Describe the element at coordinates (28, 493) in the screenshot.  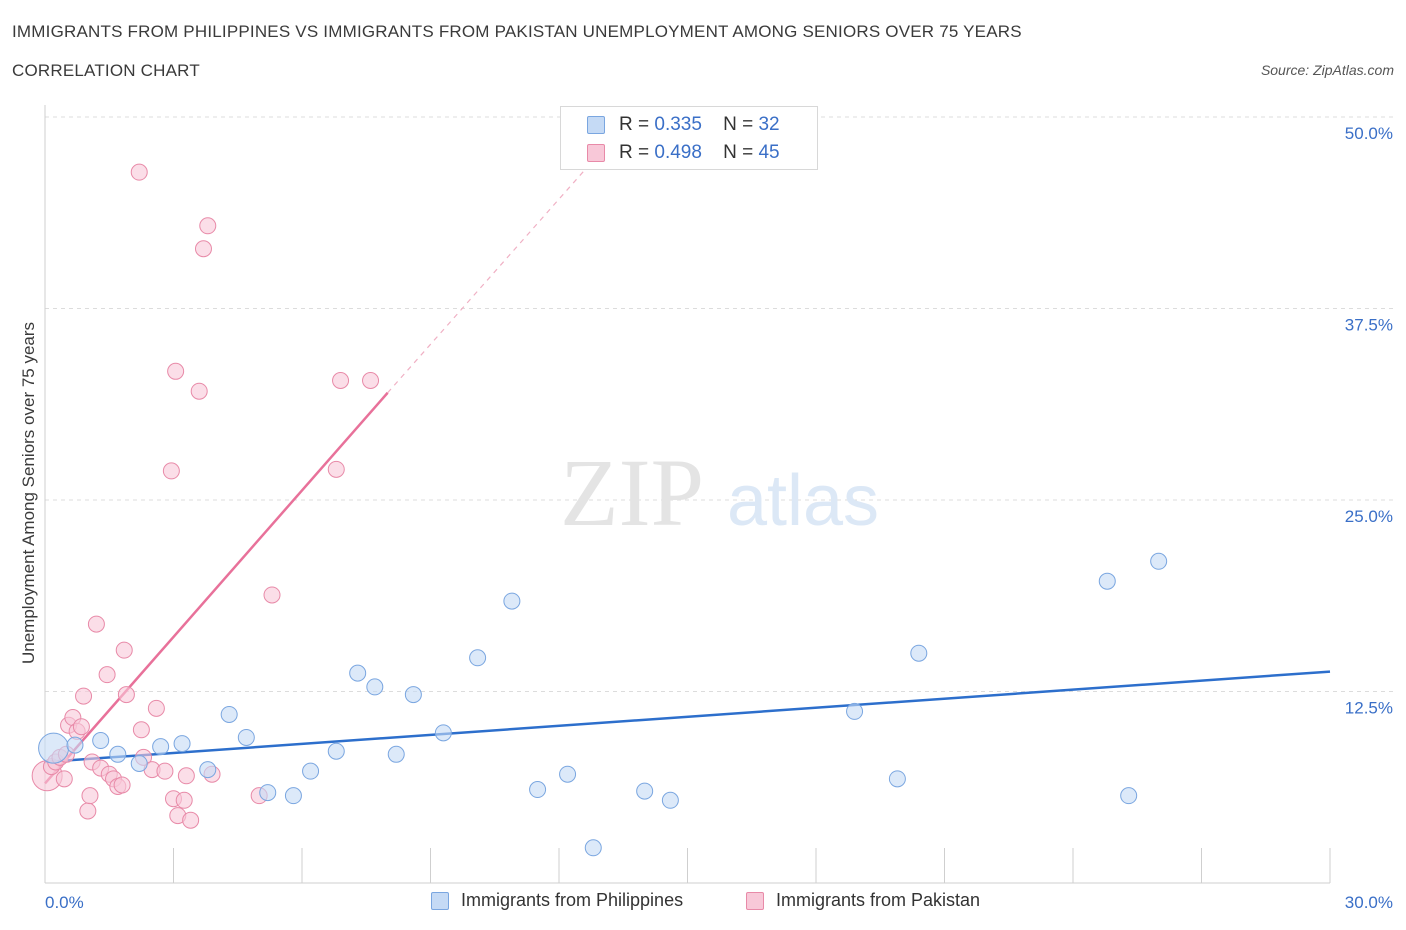
I see `y-axis-title: Unemployment Among Seniors over 75 years` at that location.